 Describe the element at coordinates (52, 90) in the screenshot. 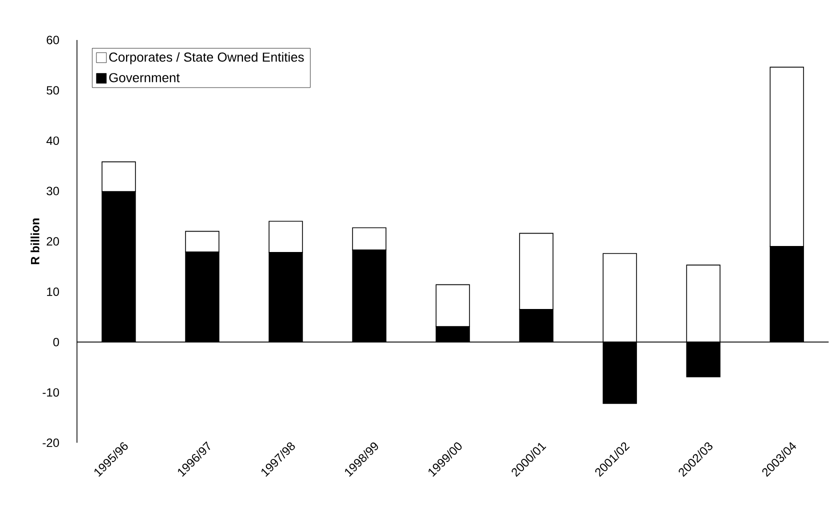

I see `y-tick-label: 50` at that location.